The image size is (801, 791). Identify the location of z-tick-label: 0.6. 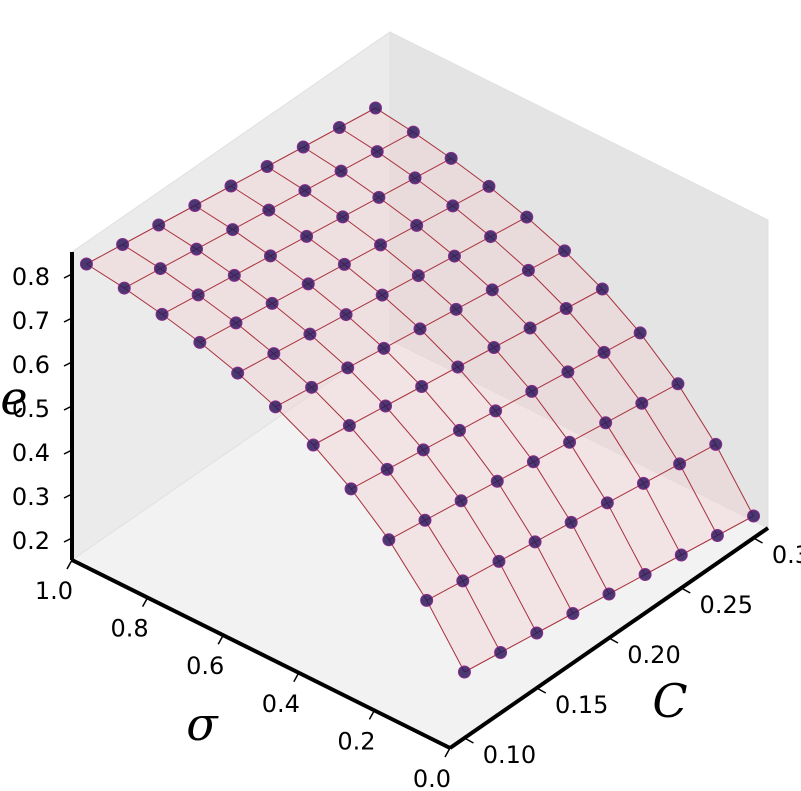
(31, 365).